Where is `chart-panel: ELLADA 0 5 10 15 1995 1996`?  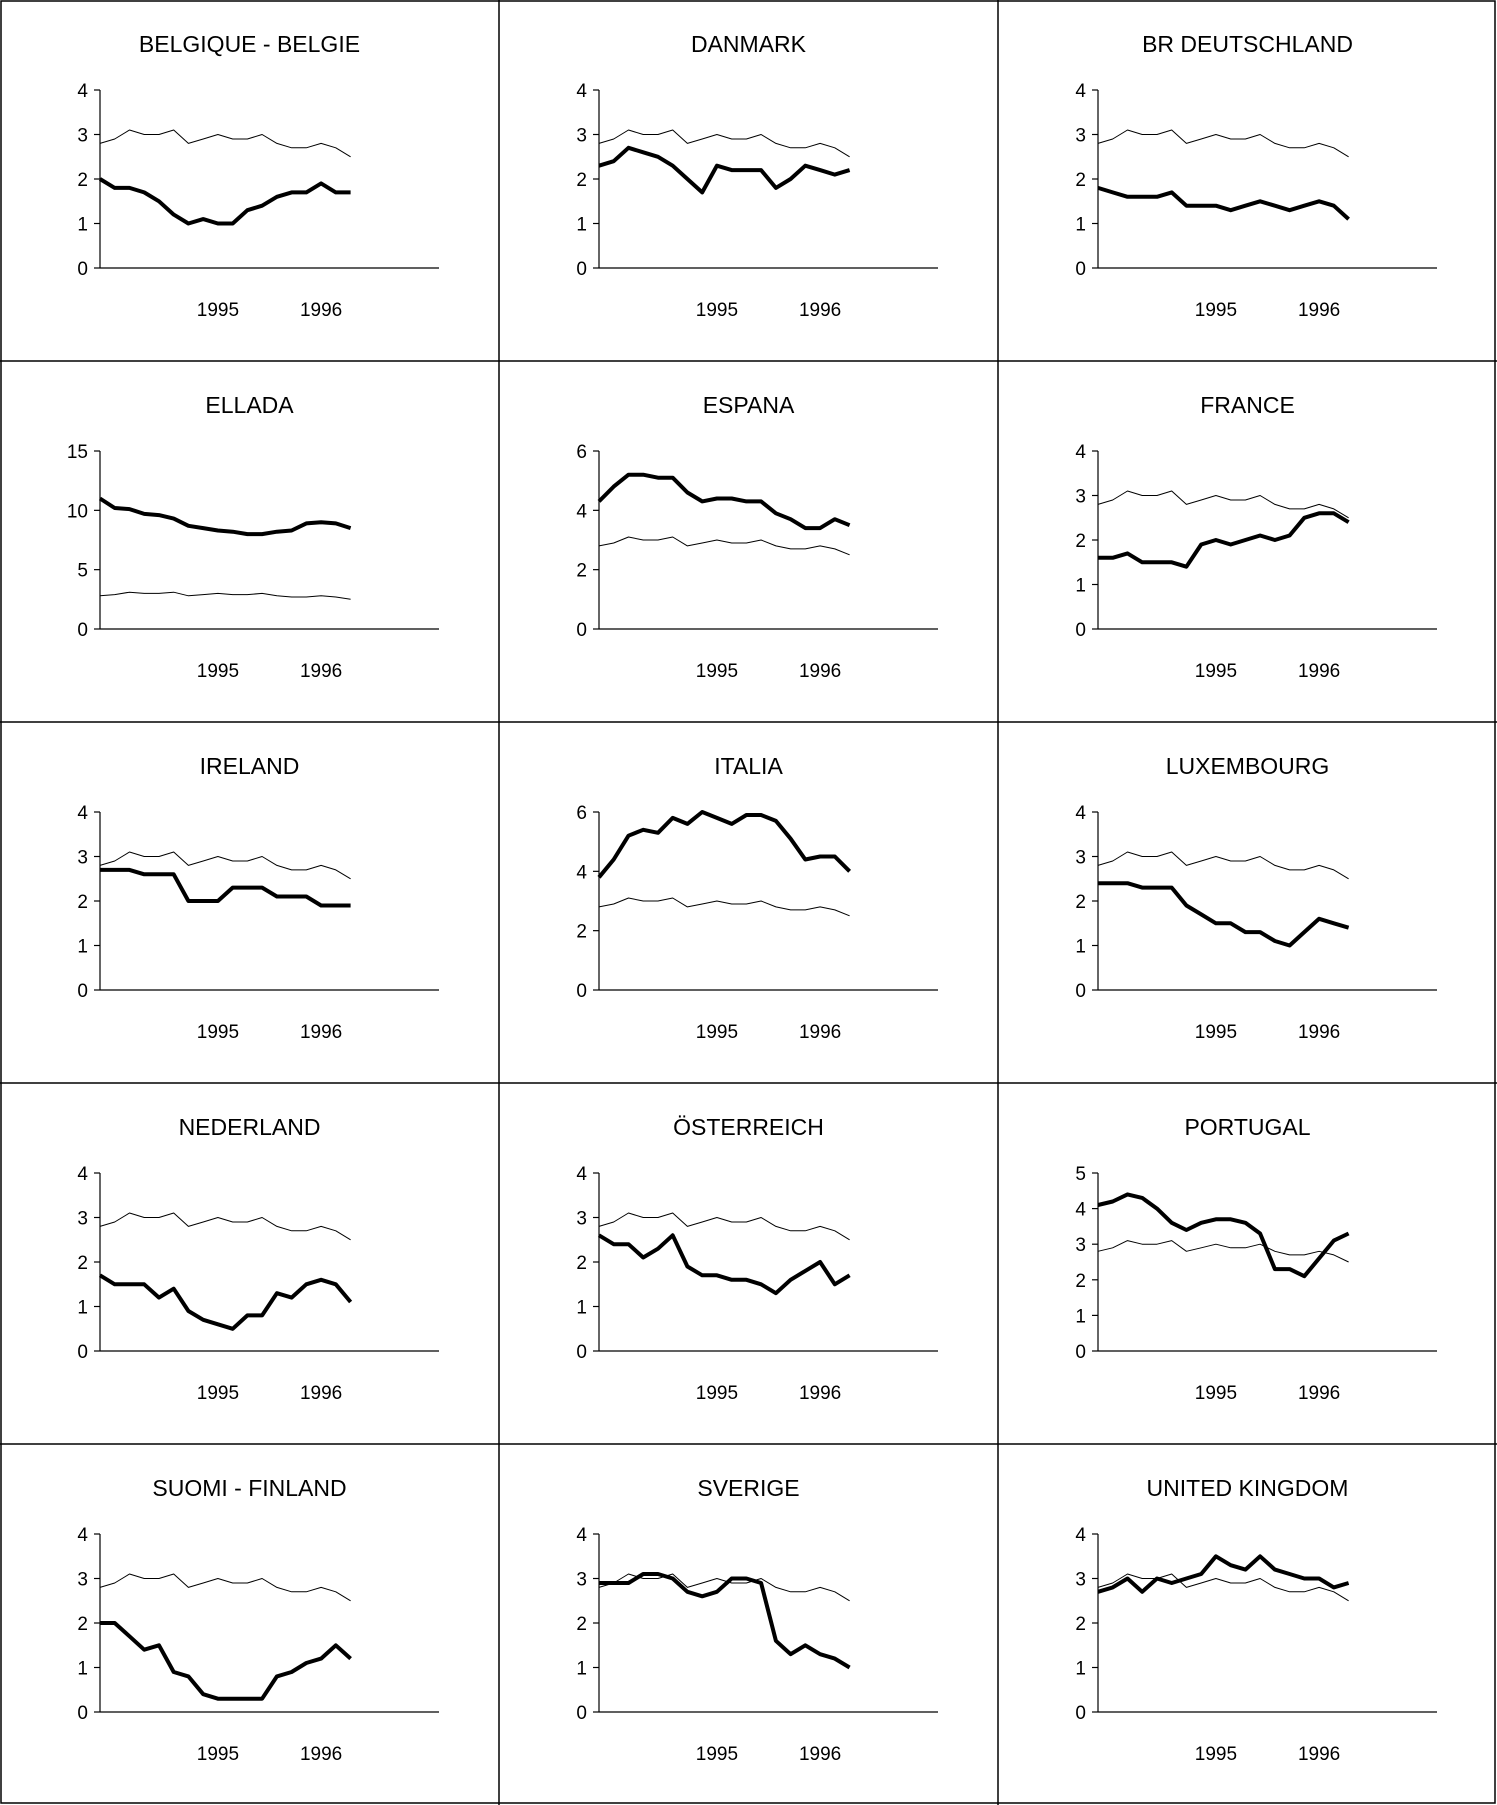
chart-panel: ELLADA 0 5 10 15 1995 1996 is located at coordinates (253, 537).